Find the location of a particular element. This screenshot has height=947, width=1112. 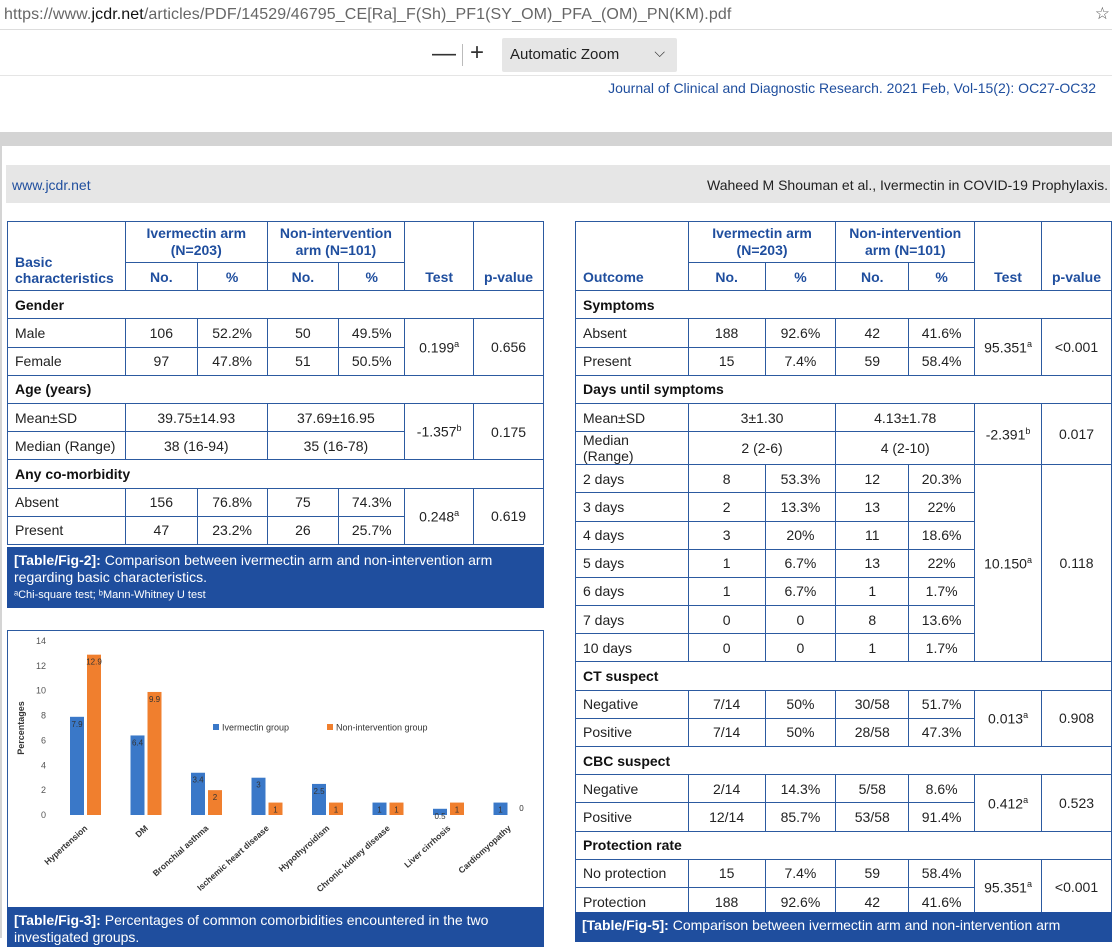

section-comorbidity: Any co-morbidity is located at coordinates (275, 474).